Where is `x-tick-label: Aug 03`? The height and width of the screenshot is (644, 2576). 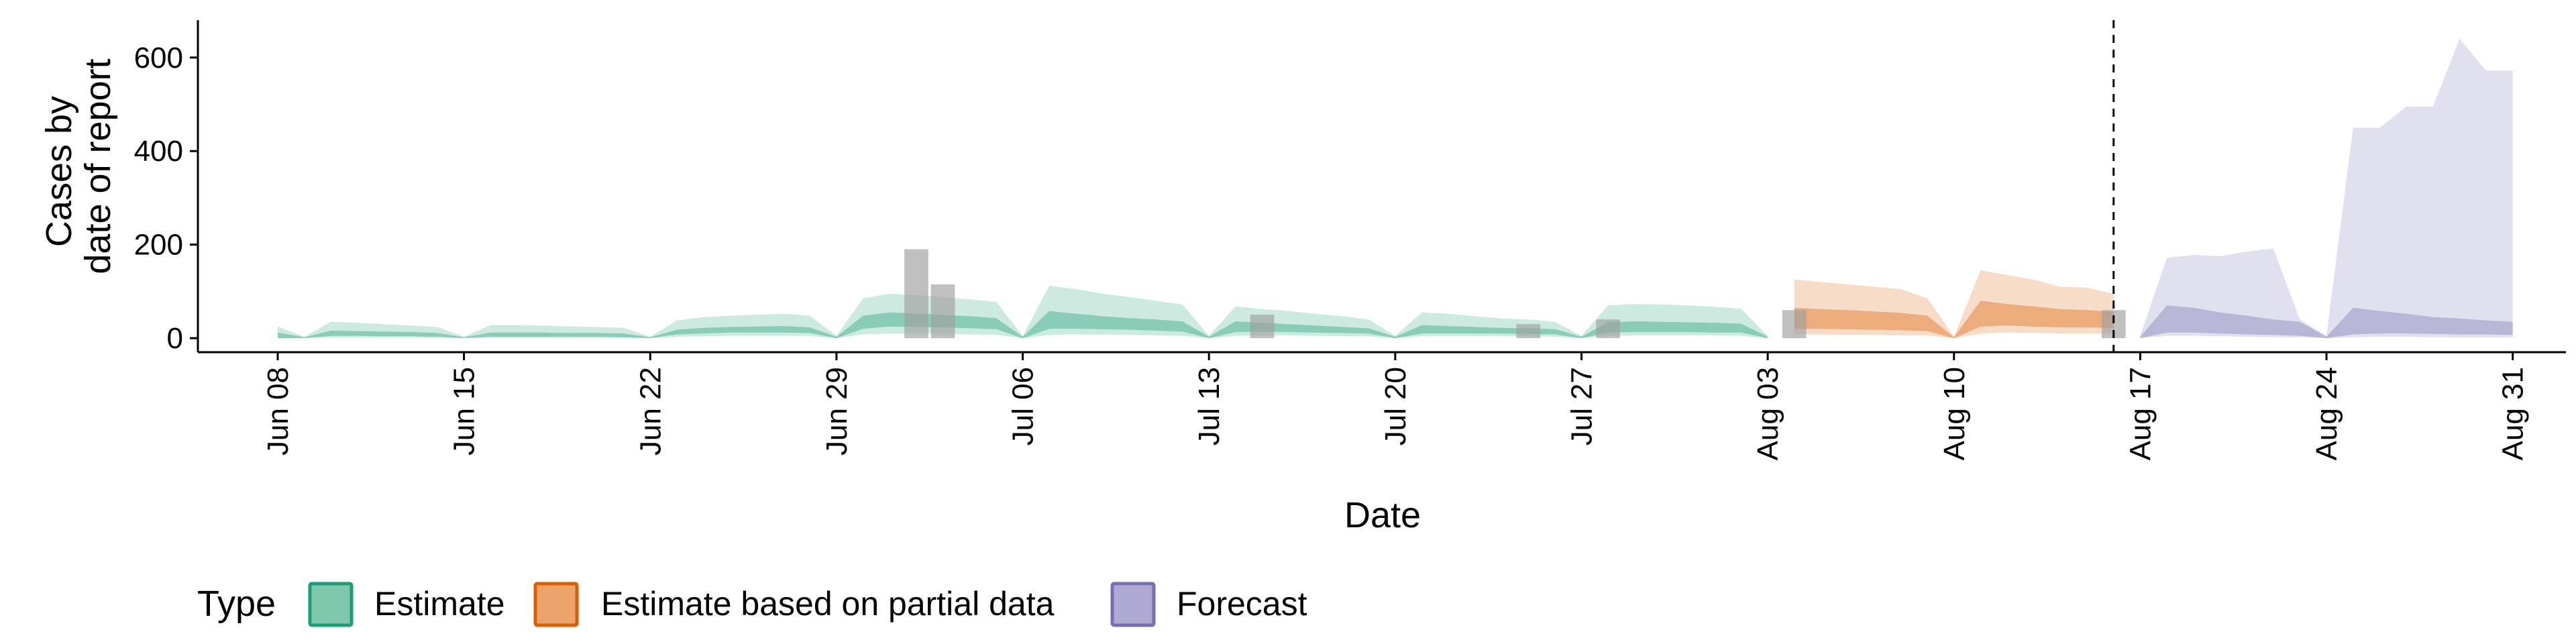 x-tick-label: Aug 03 is located at coordinates (1768, 413).